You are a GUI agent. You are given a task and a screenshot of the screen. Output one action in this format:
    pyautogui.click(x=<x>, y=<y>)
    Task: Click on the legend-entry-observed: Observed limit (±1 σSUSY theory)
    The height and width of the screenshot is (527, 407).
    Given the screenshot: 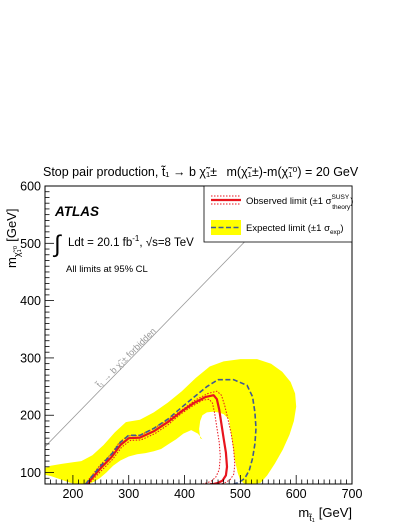 What is the action you would take?
    pyautogui.click(x=282, y=202)
    